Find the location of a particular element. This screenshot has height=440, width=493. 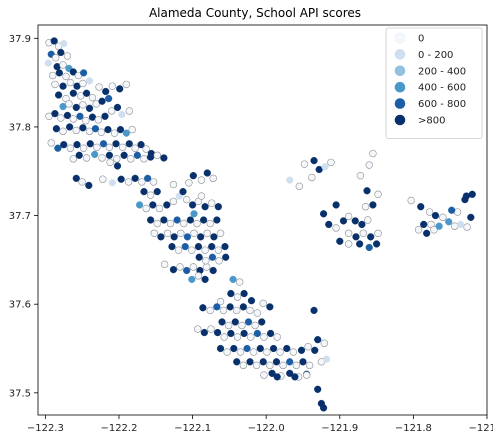

legend-label: 600 - 800 is located at coordinates (442, 104).